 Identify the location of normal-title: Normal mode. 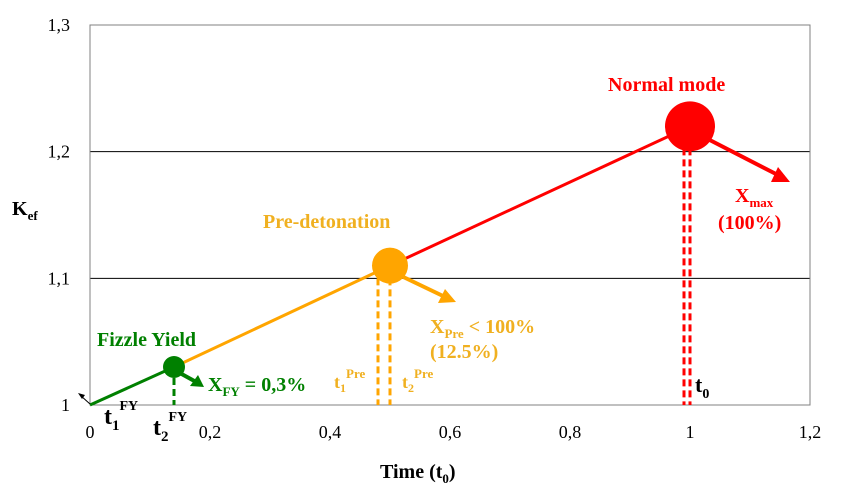
(666, 85).